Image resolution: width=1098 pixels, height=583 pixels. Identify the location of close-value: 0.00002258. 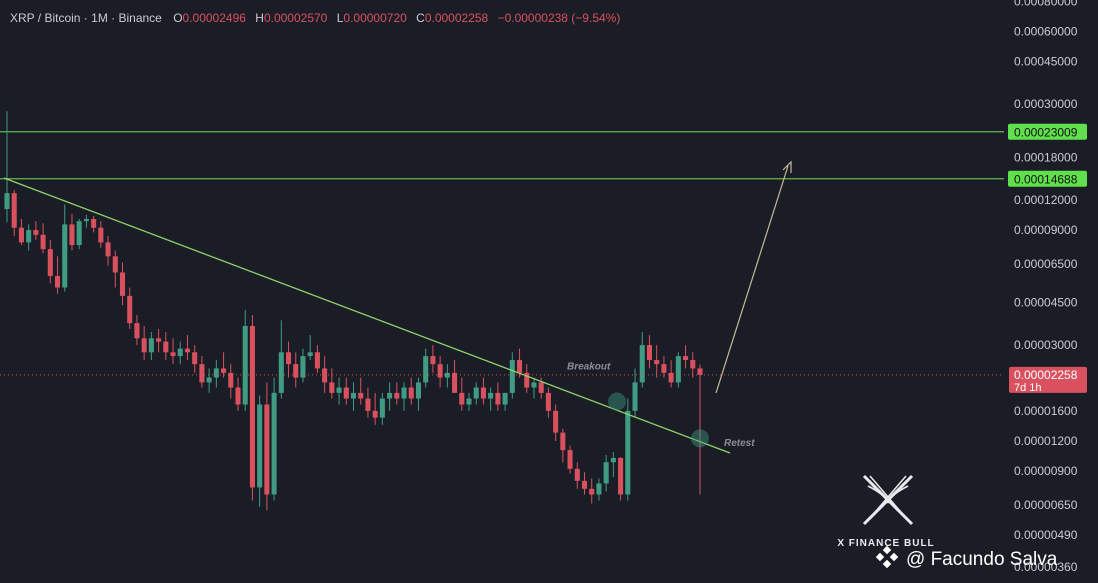
(457, 18).